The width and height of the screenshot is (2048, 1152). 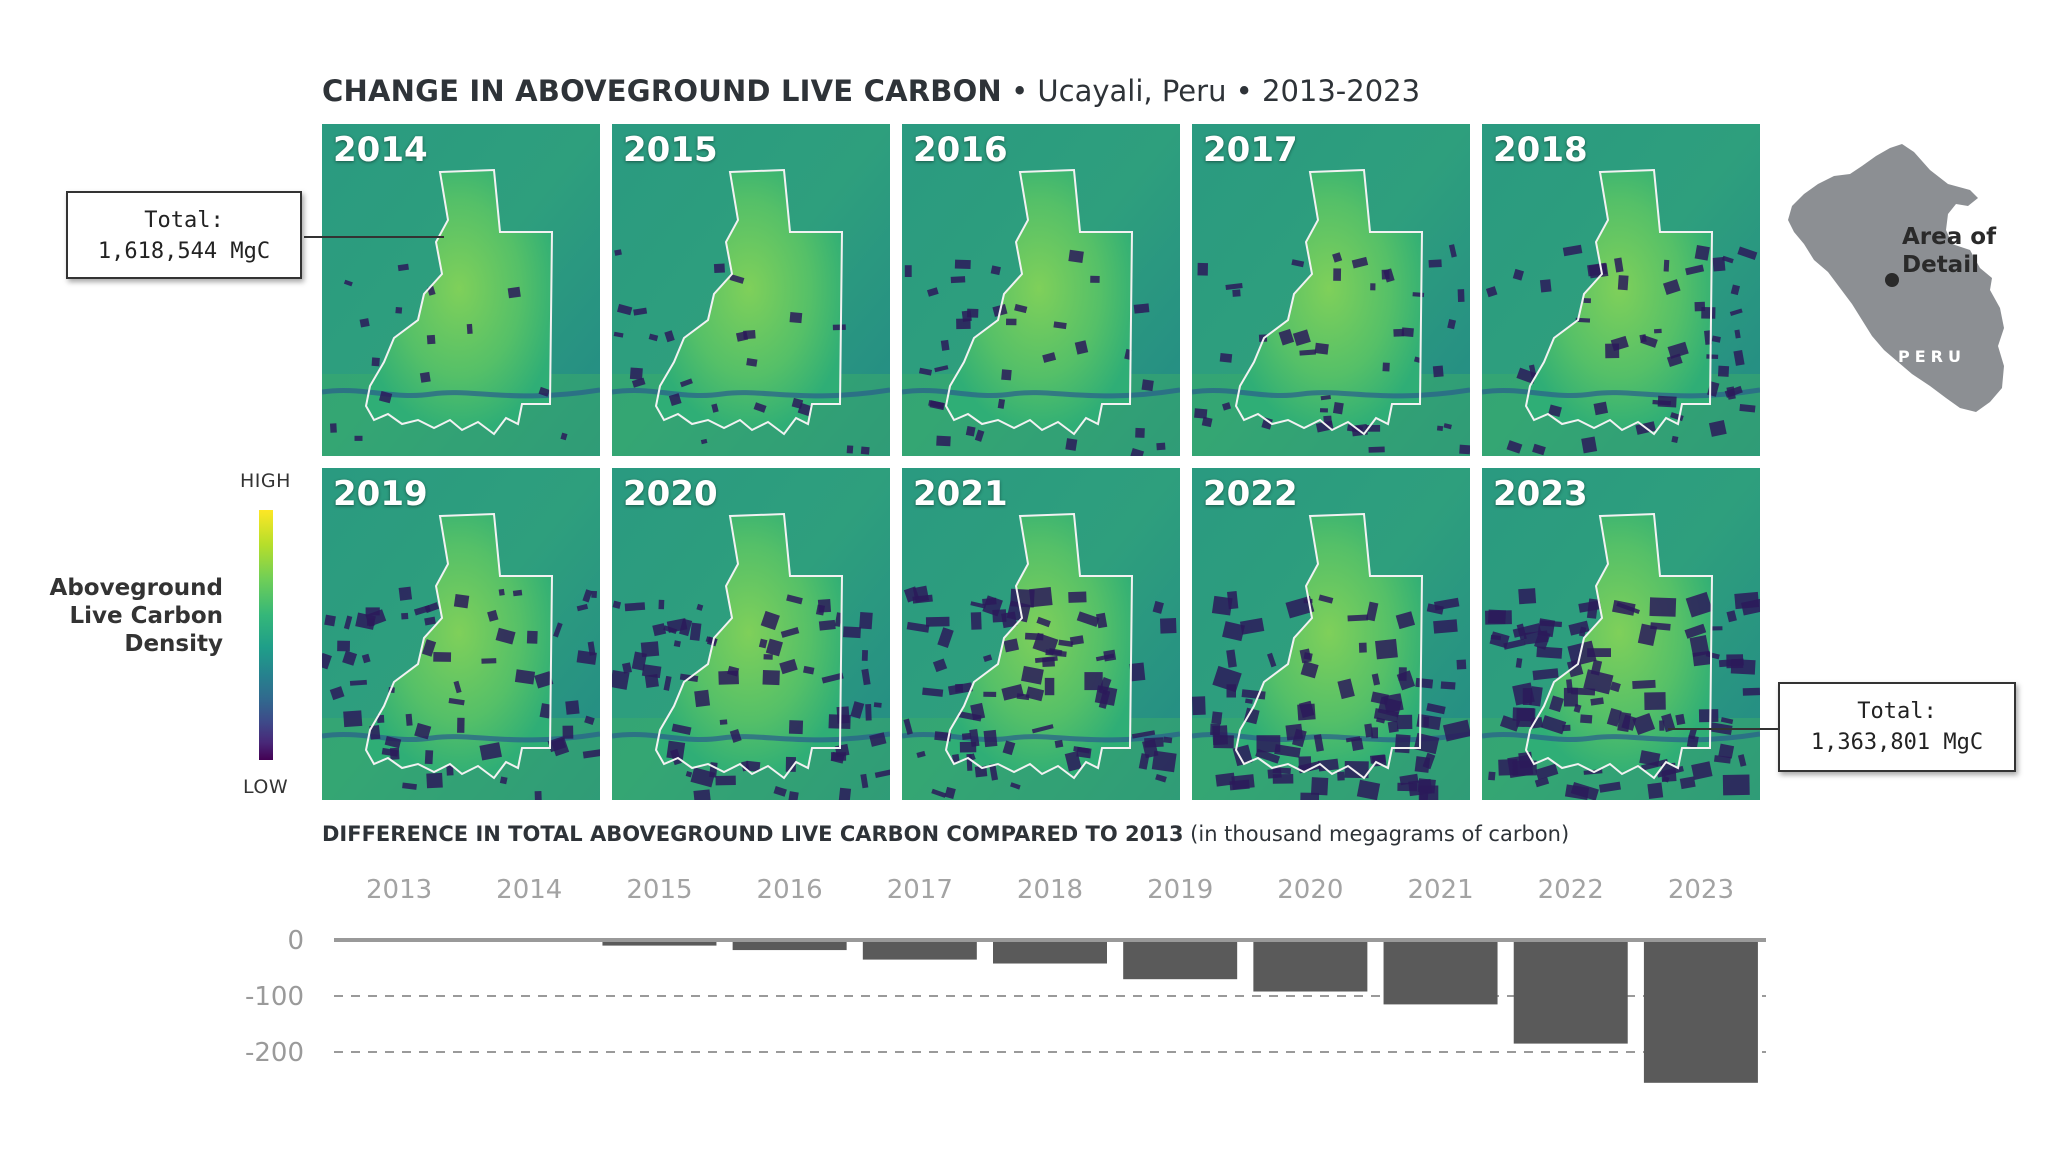 What do you see at coordinates (1180, 960) in the screenshot?
I see `bar-2019` at bounding box center [1180, 960].